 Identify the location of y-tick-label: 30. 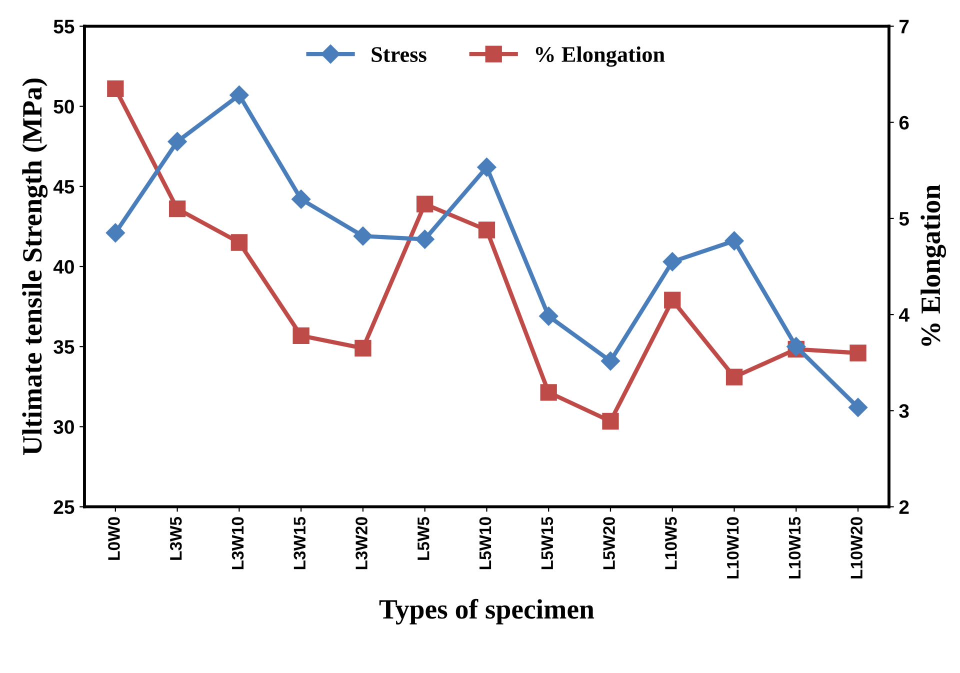
(64, 427).